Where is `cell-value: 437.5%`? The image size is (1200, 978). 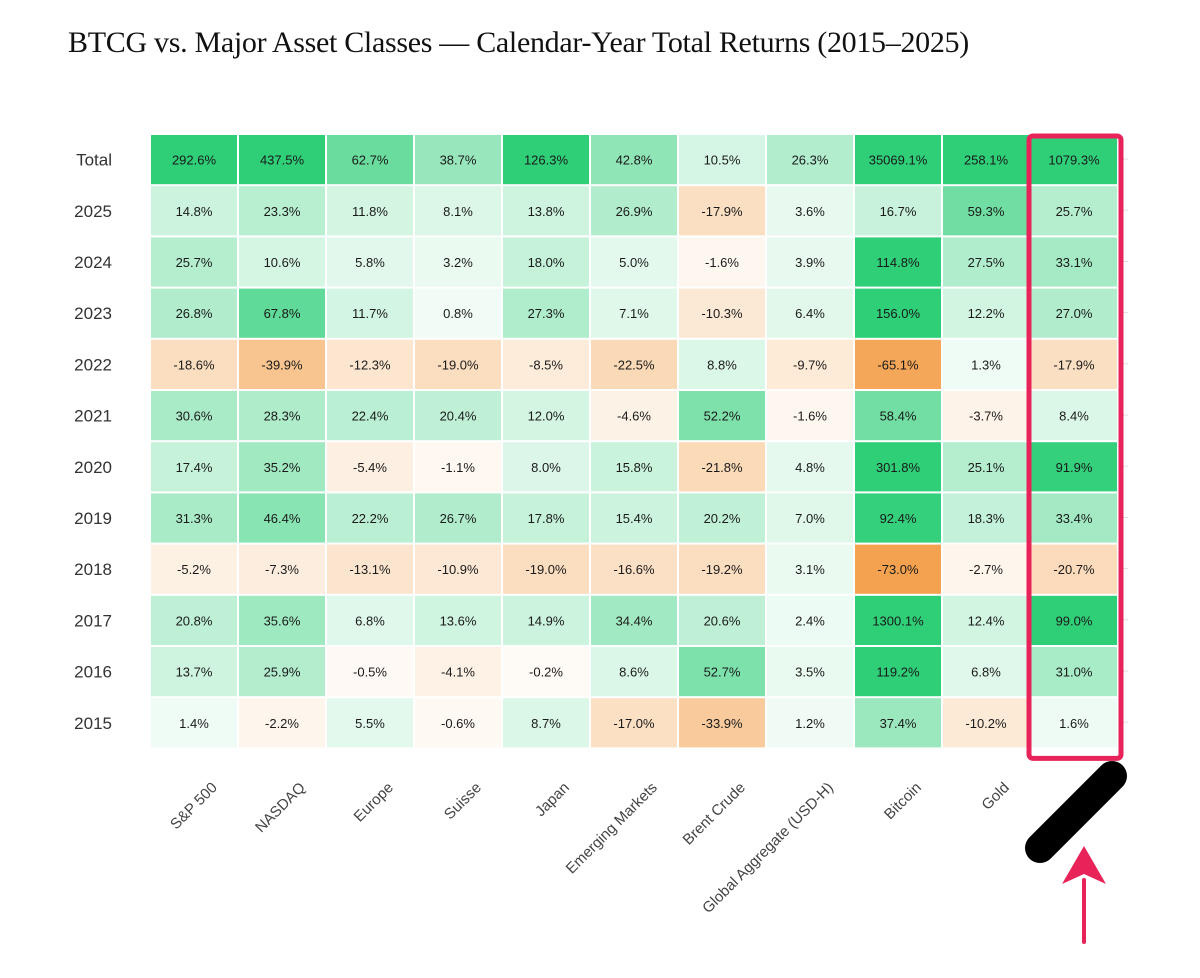
cell-value: 437.5% is located at coordinates (282, 160).